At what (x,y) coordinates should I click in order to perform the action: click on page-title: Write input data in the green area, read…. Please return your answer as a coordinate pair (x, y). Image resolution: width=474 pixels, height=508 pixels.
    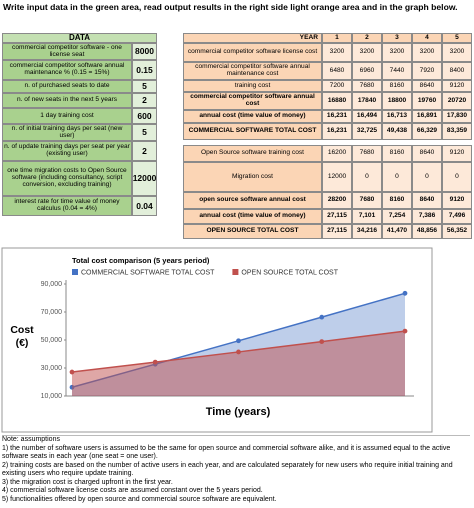
    Looking at the image, I should click on (230, 7).